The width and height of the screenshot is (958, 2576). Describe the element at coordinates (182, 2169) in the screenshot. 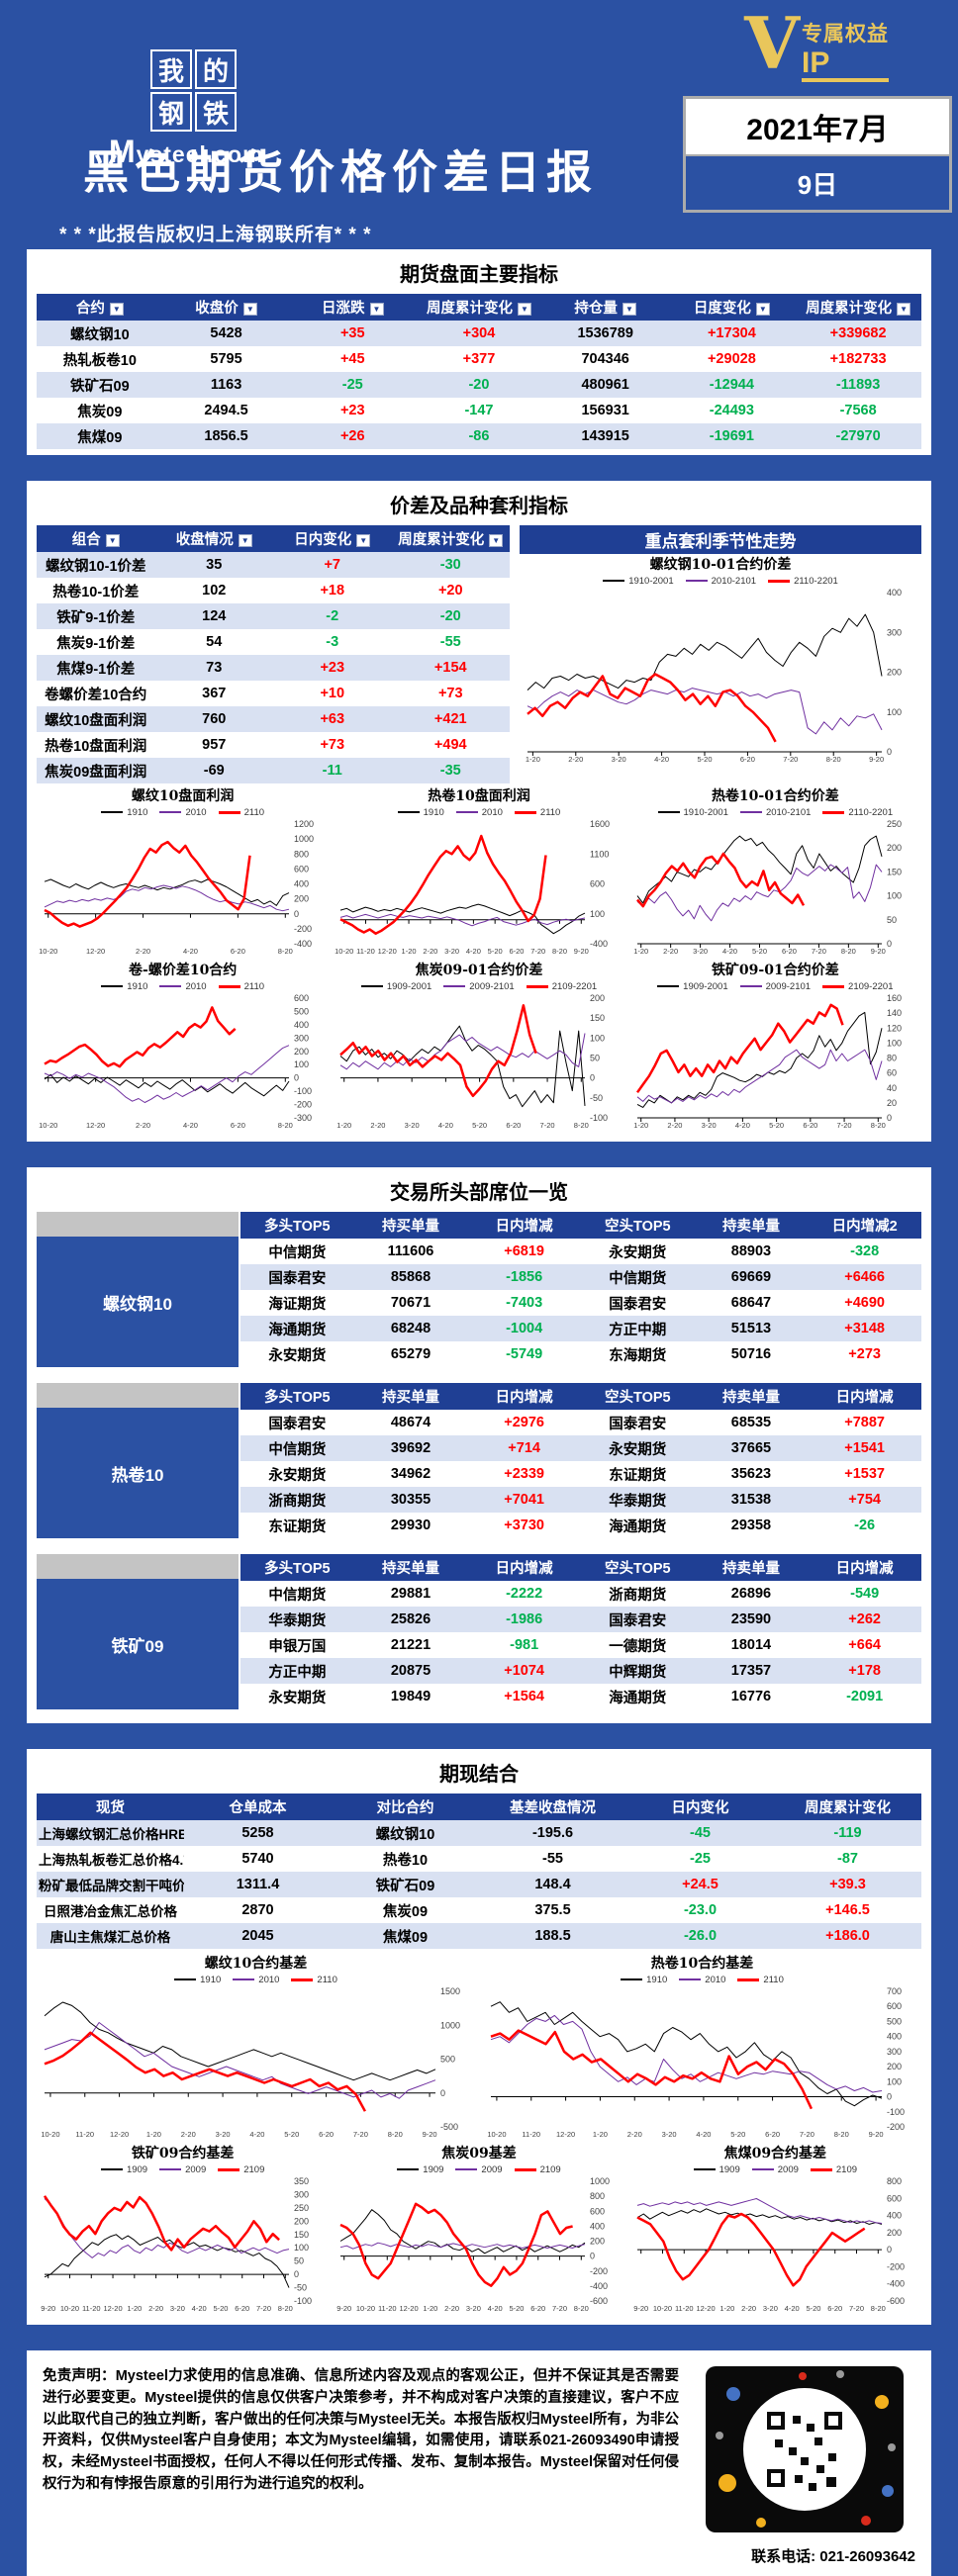

I see `legend-item: 2009` at that location.